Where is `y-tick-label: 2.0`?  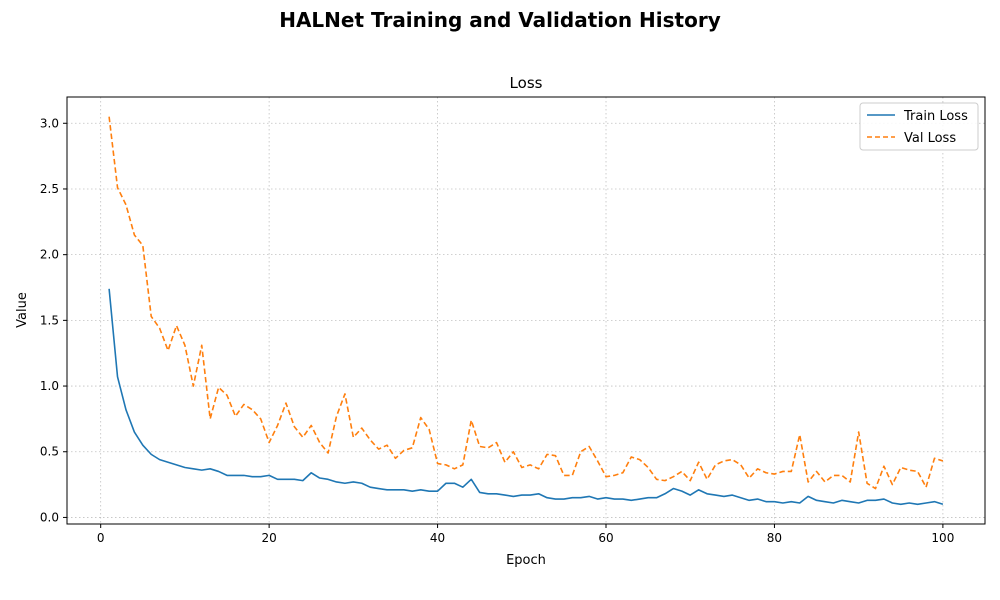 y-tick-label: 2.0 is located at coordinates (49, 255).